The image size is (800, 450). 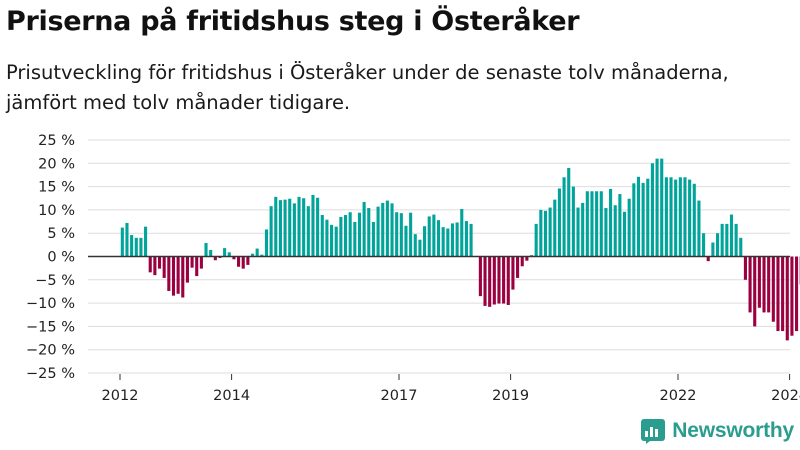 What do you see at coordinates (56, 141) in the screenshot?
I see `y-tick-label: 25 %` at bounding box center [56, 141].